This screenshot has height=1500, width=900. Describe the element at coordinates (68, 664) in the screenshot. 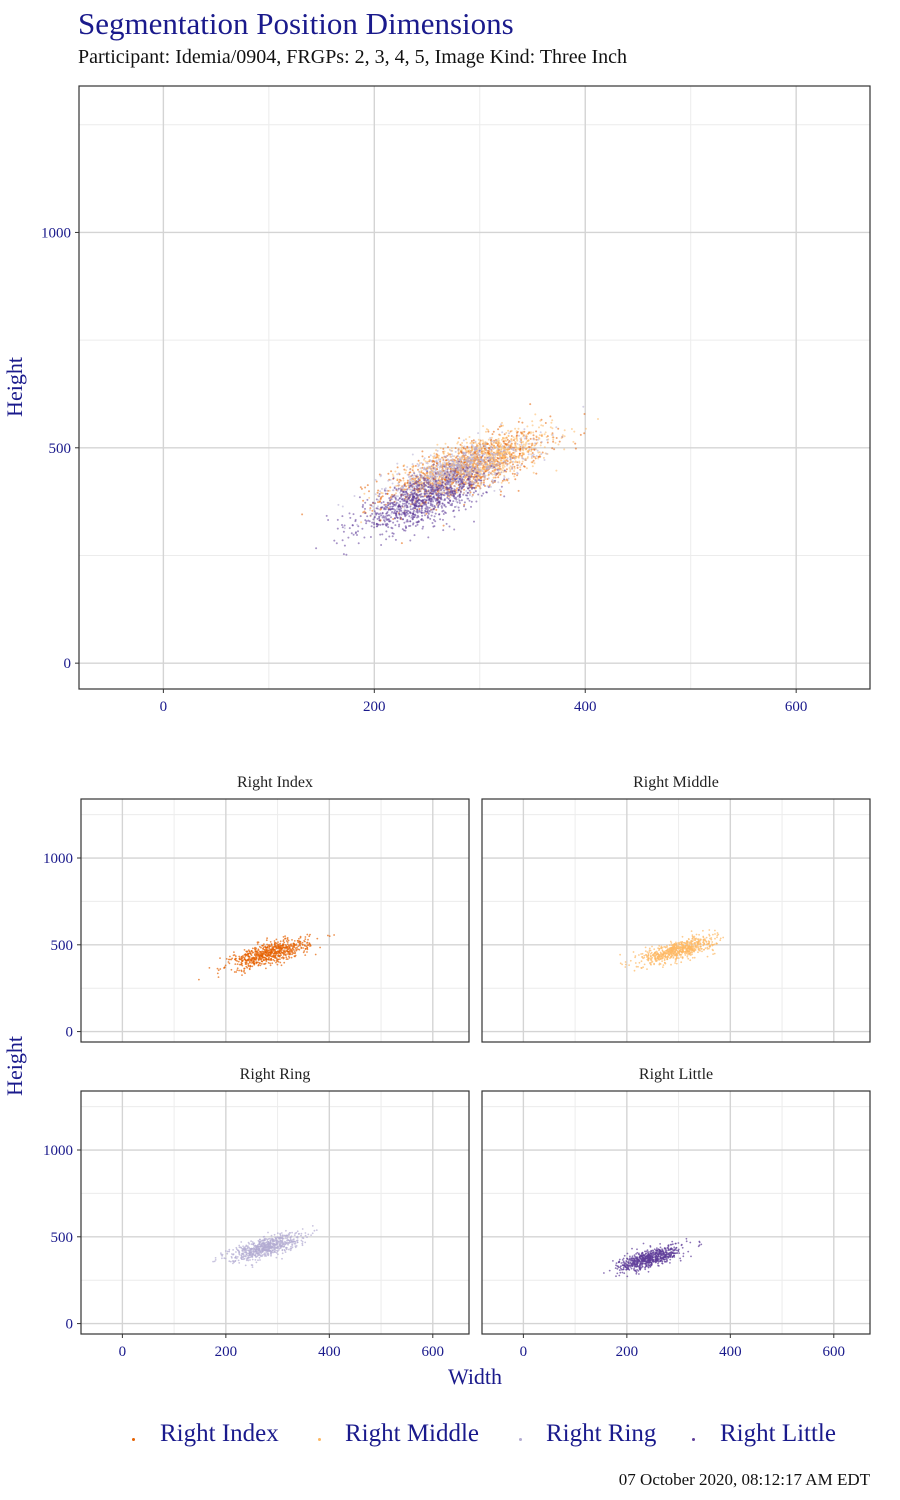

I see `y-tick-label: 0` at that location.